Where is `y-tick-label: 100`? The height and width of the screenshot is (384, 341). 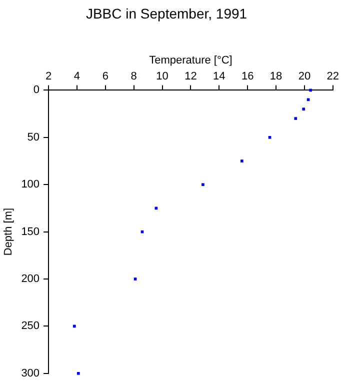 y-tick-label: 100 is located at coordinates (30, 184).